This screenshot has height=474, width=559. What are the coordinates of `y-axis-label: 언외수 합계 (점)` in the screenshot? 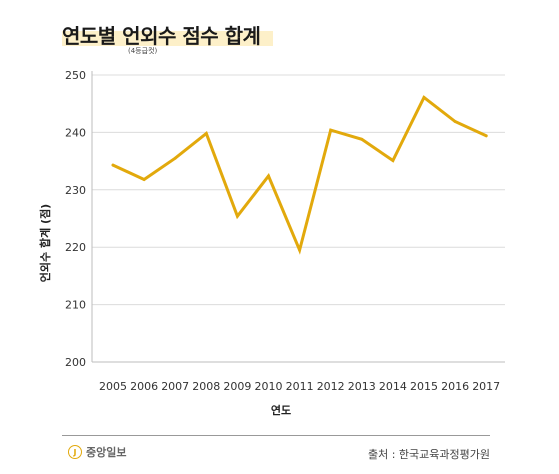 It's located at (45, 243).